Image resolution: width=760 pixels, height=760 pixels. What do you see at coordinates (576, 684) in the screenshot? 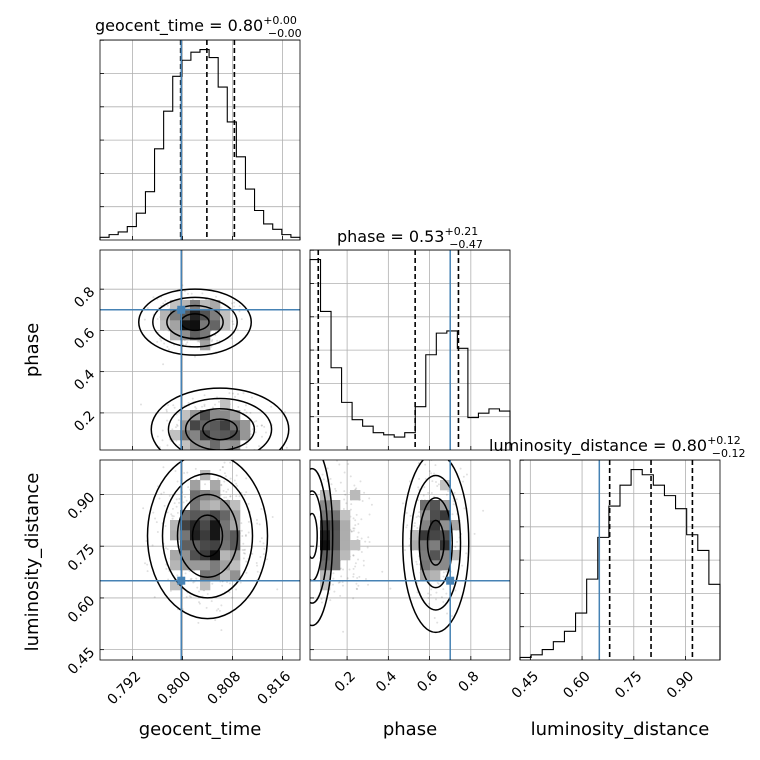
I see `xtick-label-luminosity_distance: 0.60` at bounding box center [576, 684].